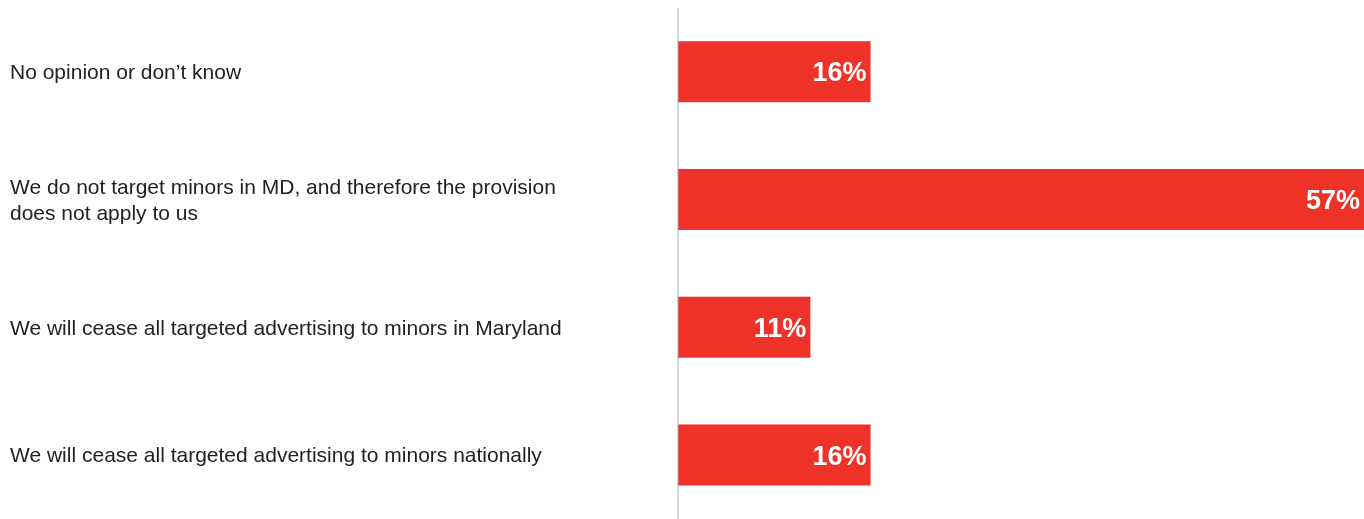 This screenshot has width=1364, height=519. What do you see at coordinates (780, 327) in the screenshot?
I see `data-label: 11%` at bounding box center [780, 327].